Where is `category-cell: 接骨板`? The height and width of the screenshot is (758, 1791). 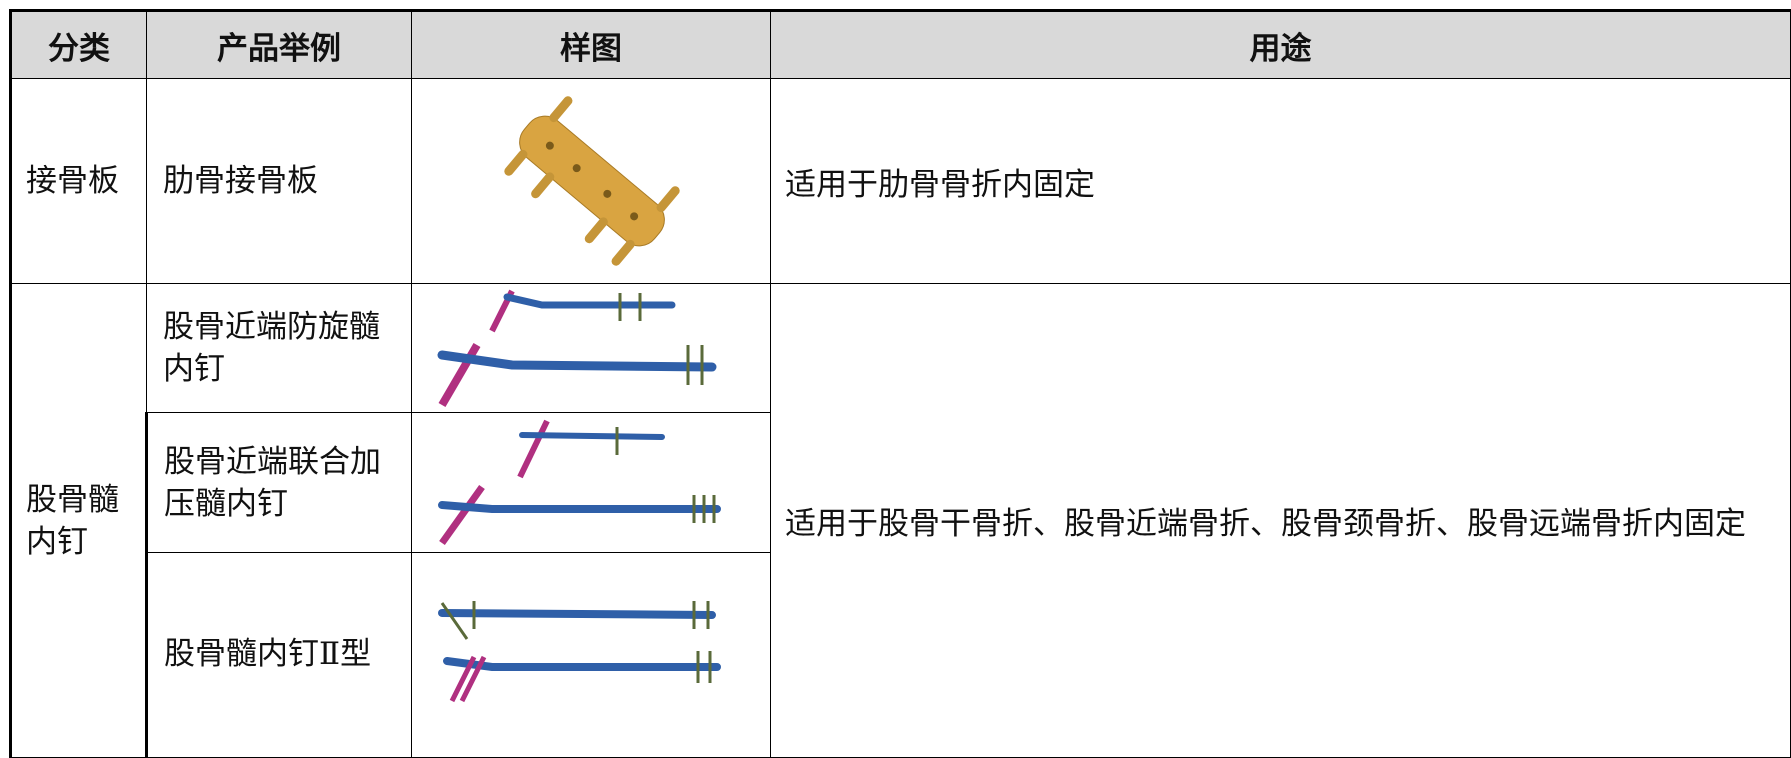 category-cell: 接骨板 is located at coordinates (78, 181).